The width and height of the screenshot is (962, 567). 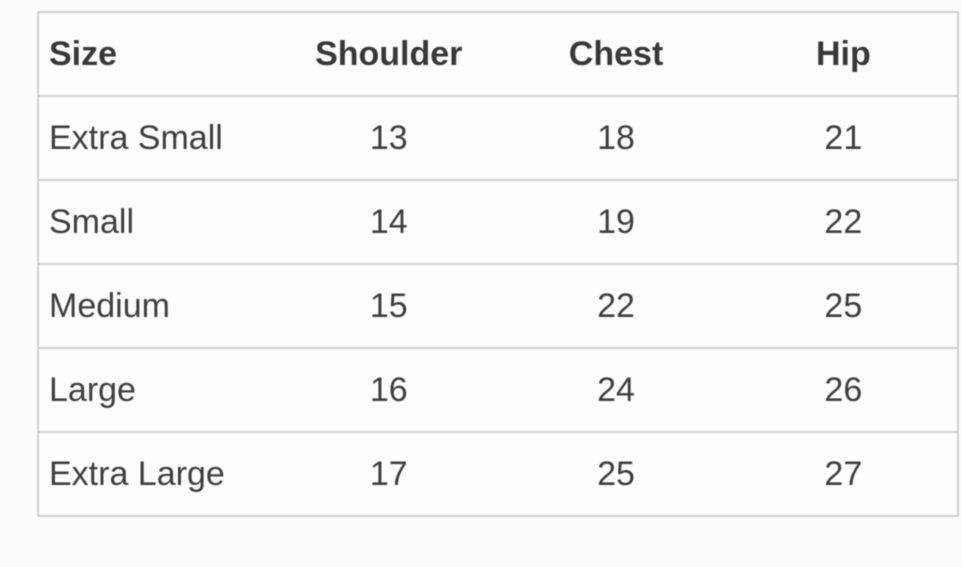 I want to click on table-row: Extra Large 17 25 27, so click(x=498, y=474).